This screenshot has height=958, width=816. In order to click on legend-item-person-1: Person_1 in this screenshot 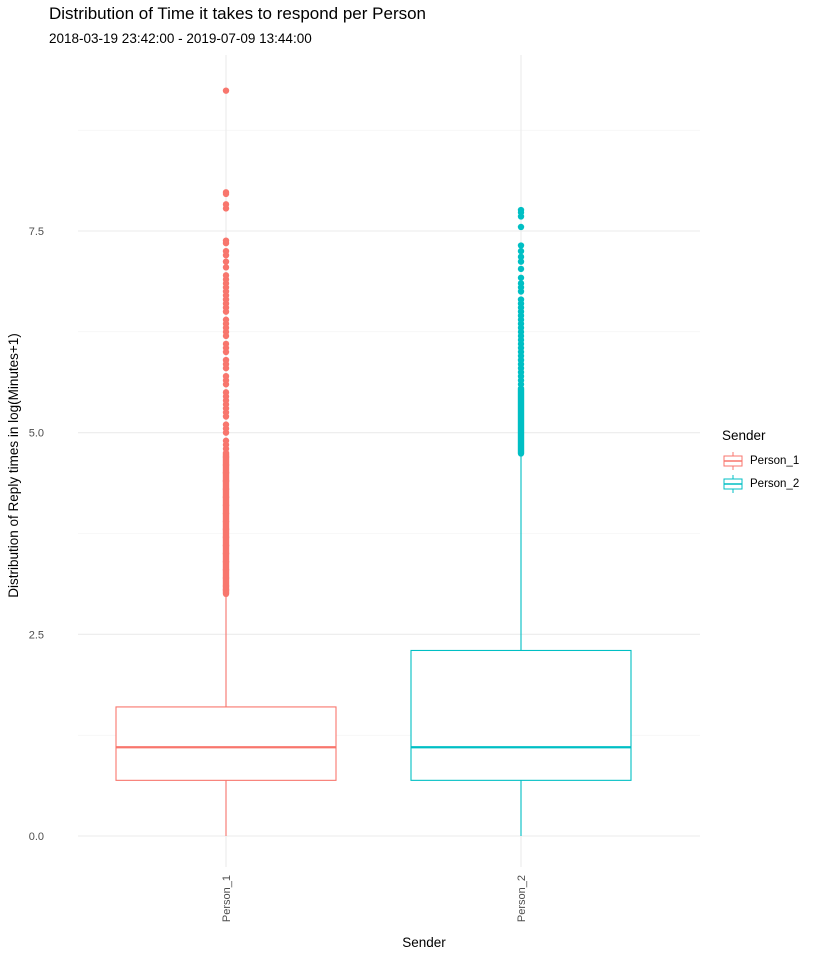, I will do `click(760, 460)`.